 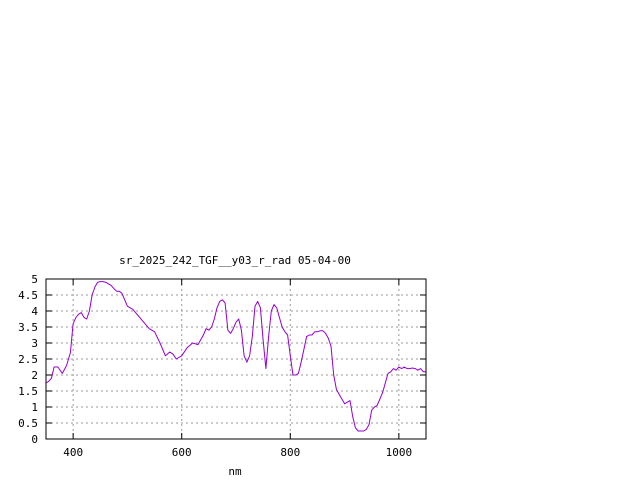 I want to click on y-tick-label: 5, so click(x=34, y=279).